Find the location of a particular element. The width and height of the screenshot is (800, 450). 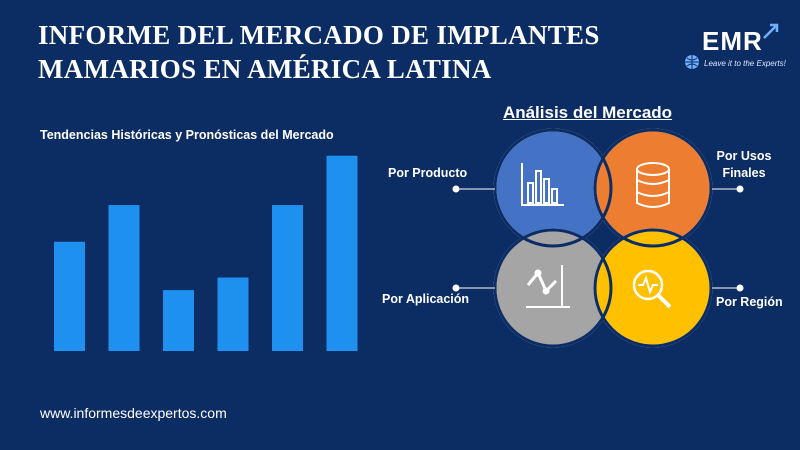

logo-text: EMR is located at coordinates (732, 41).